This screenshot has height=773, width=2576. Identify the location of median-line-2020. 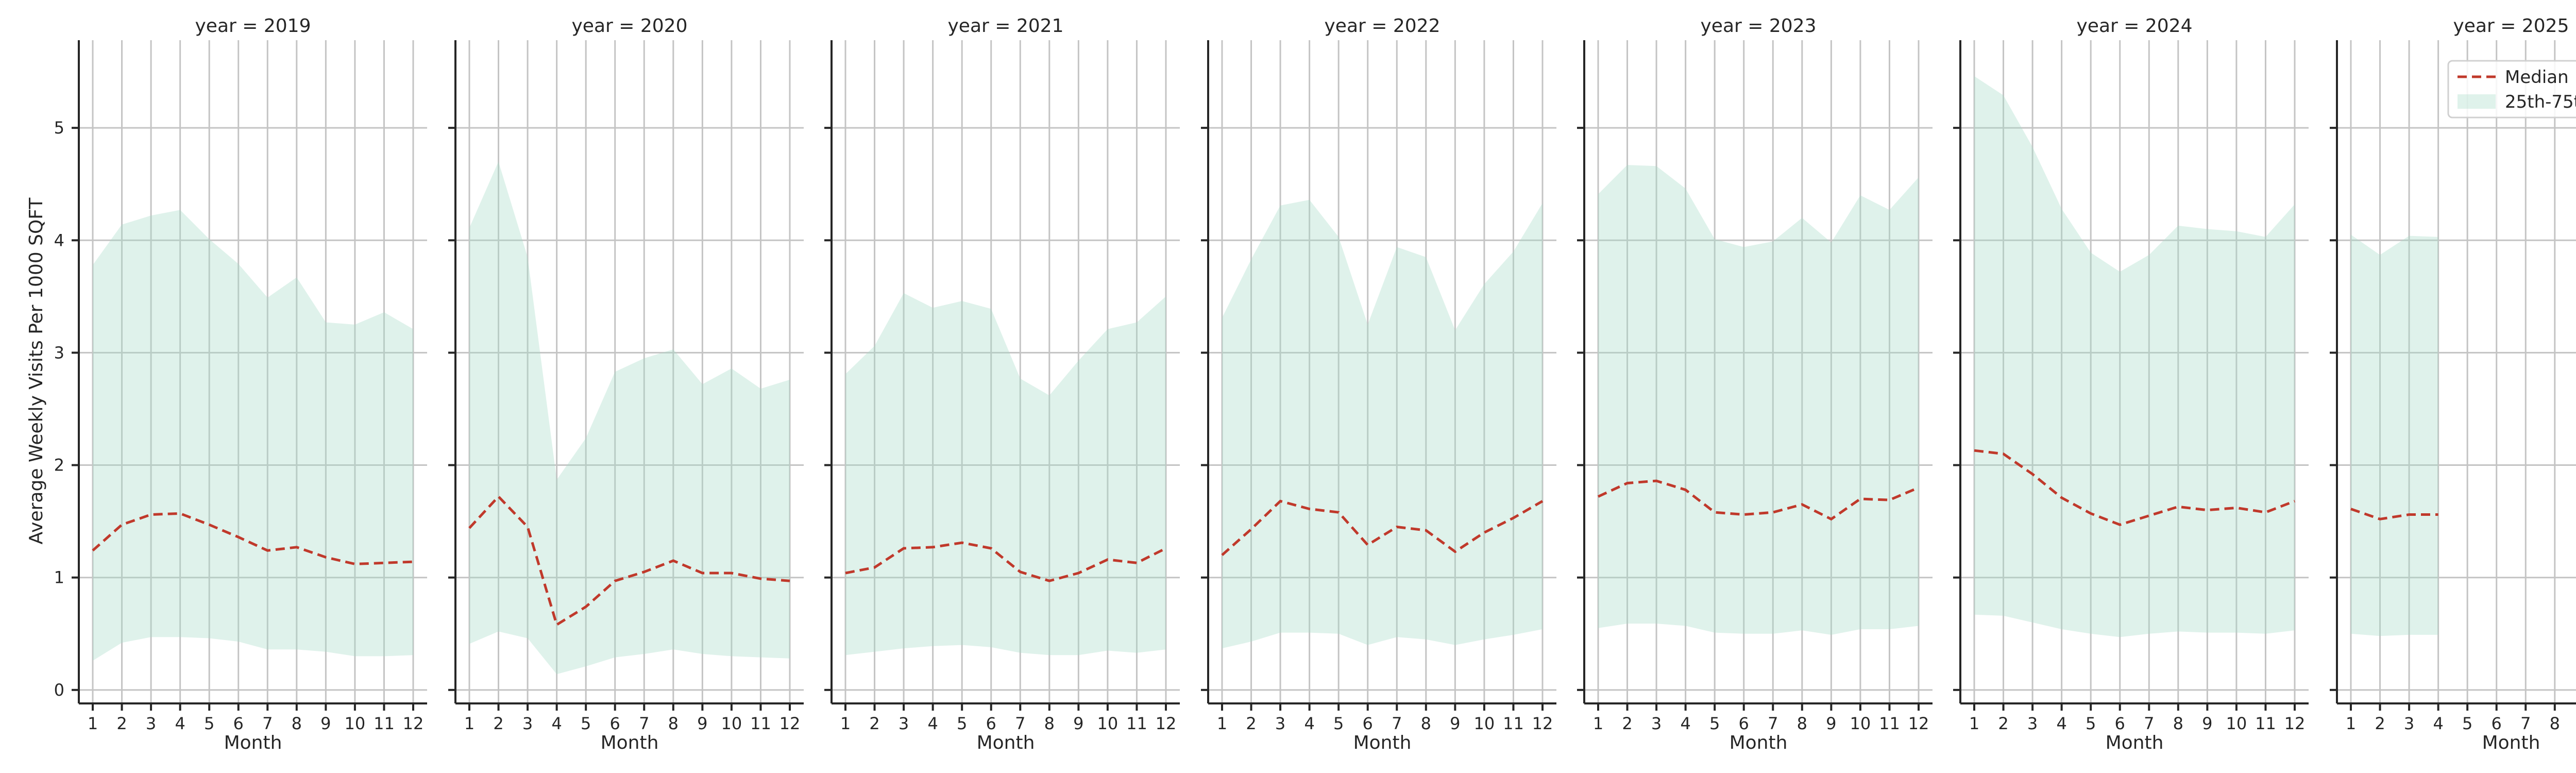
(629, 560).